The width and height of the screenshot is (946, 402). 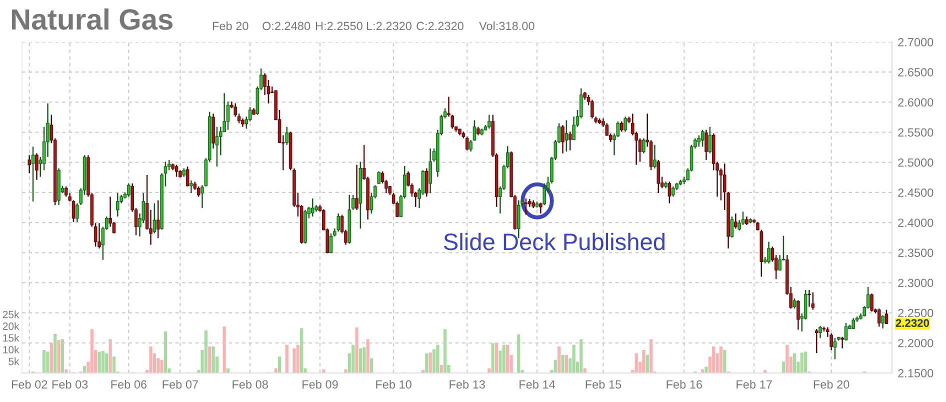 What do you see at coordinates (832, 384) in the screenshot?
I see `x-tick-label: Feb 20` at bounding box center [832, 384].